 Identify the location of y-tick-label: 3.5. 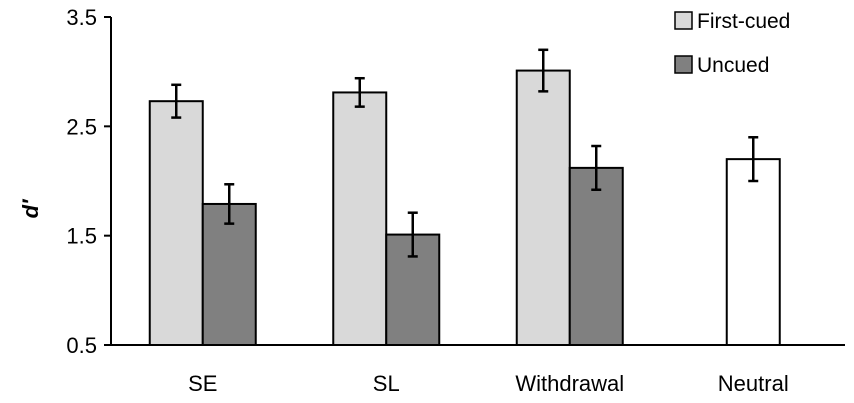
(81, 17).